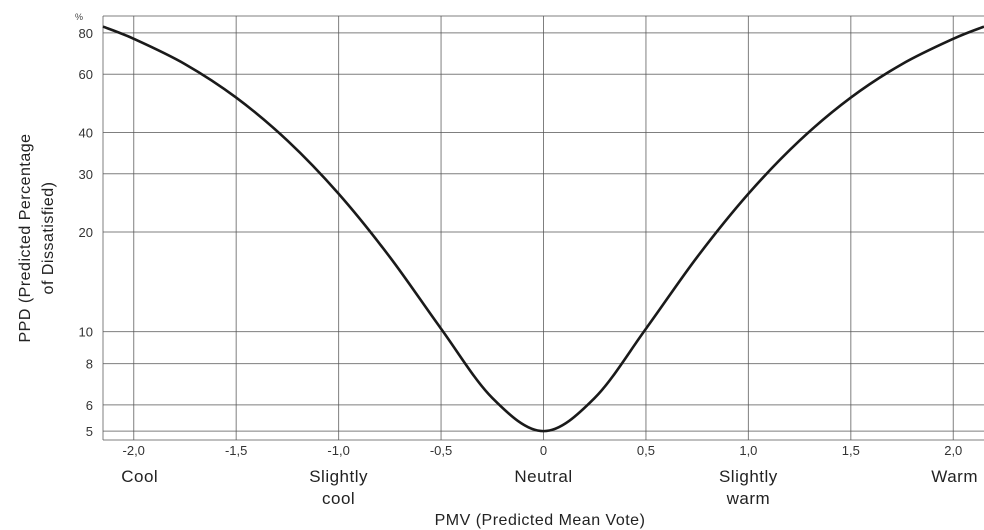 This screenshot has width=984, height=530. I want to click on x-category-label: Slightly warm, so click(748, 487).